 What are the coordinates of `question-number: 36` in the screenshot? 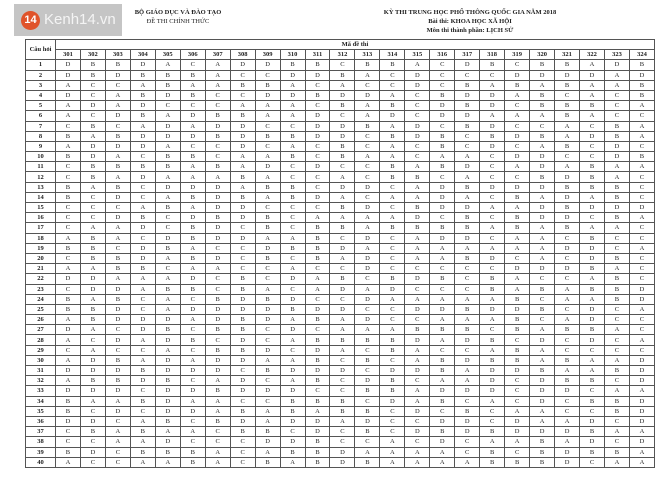 It's located at (40, 421).